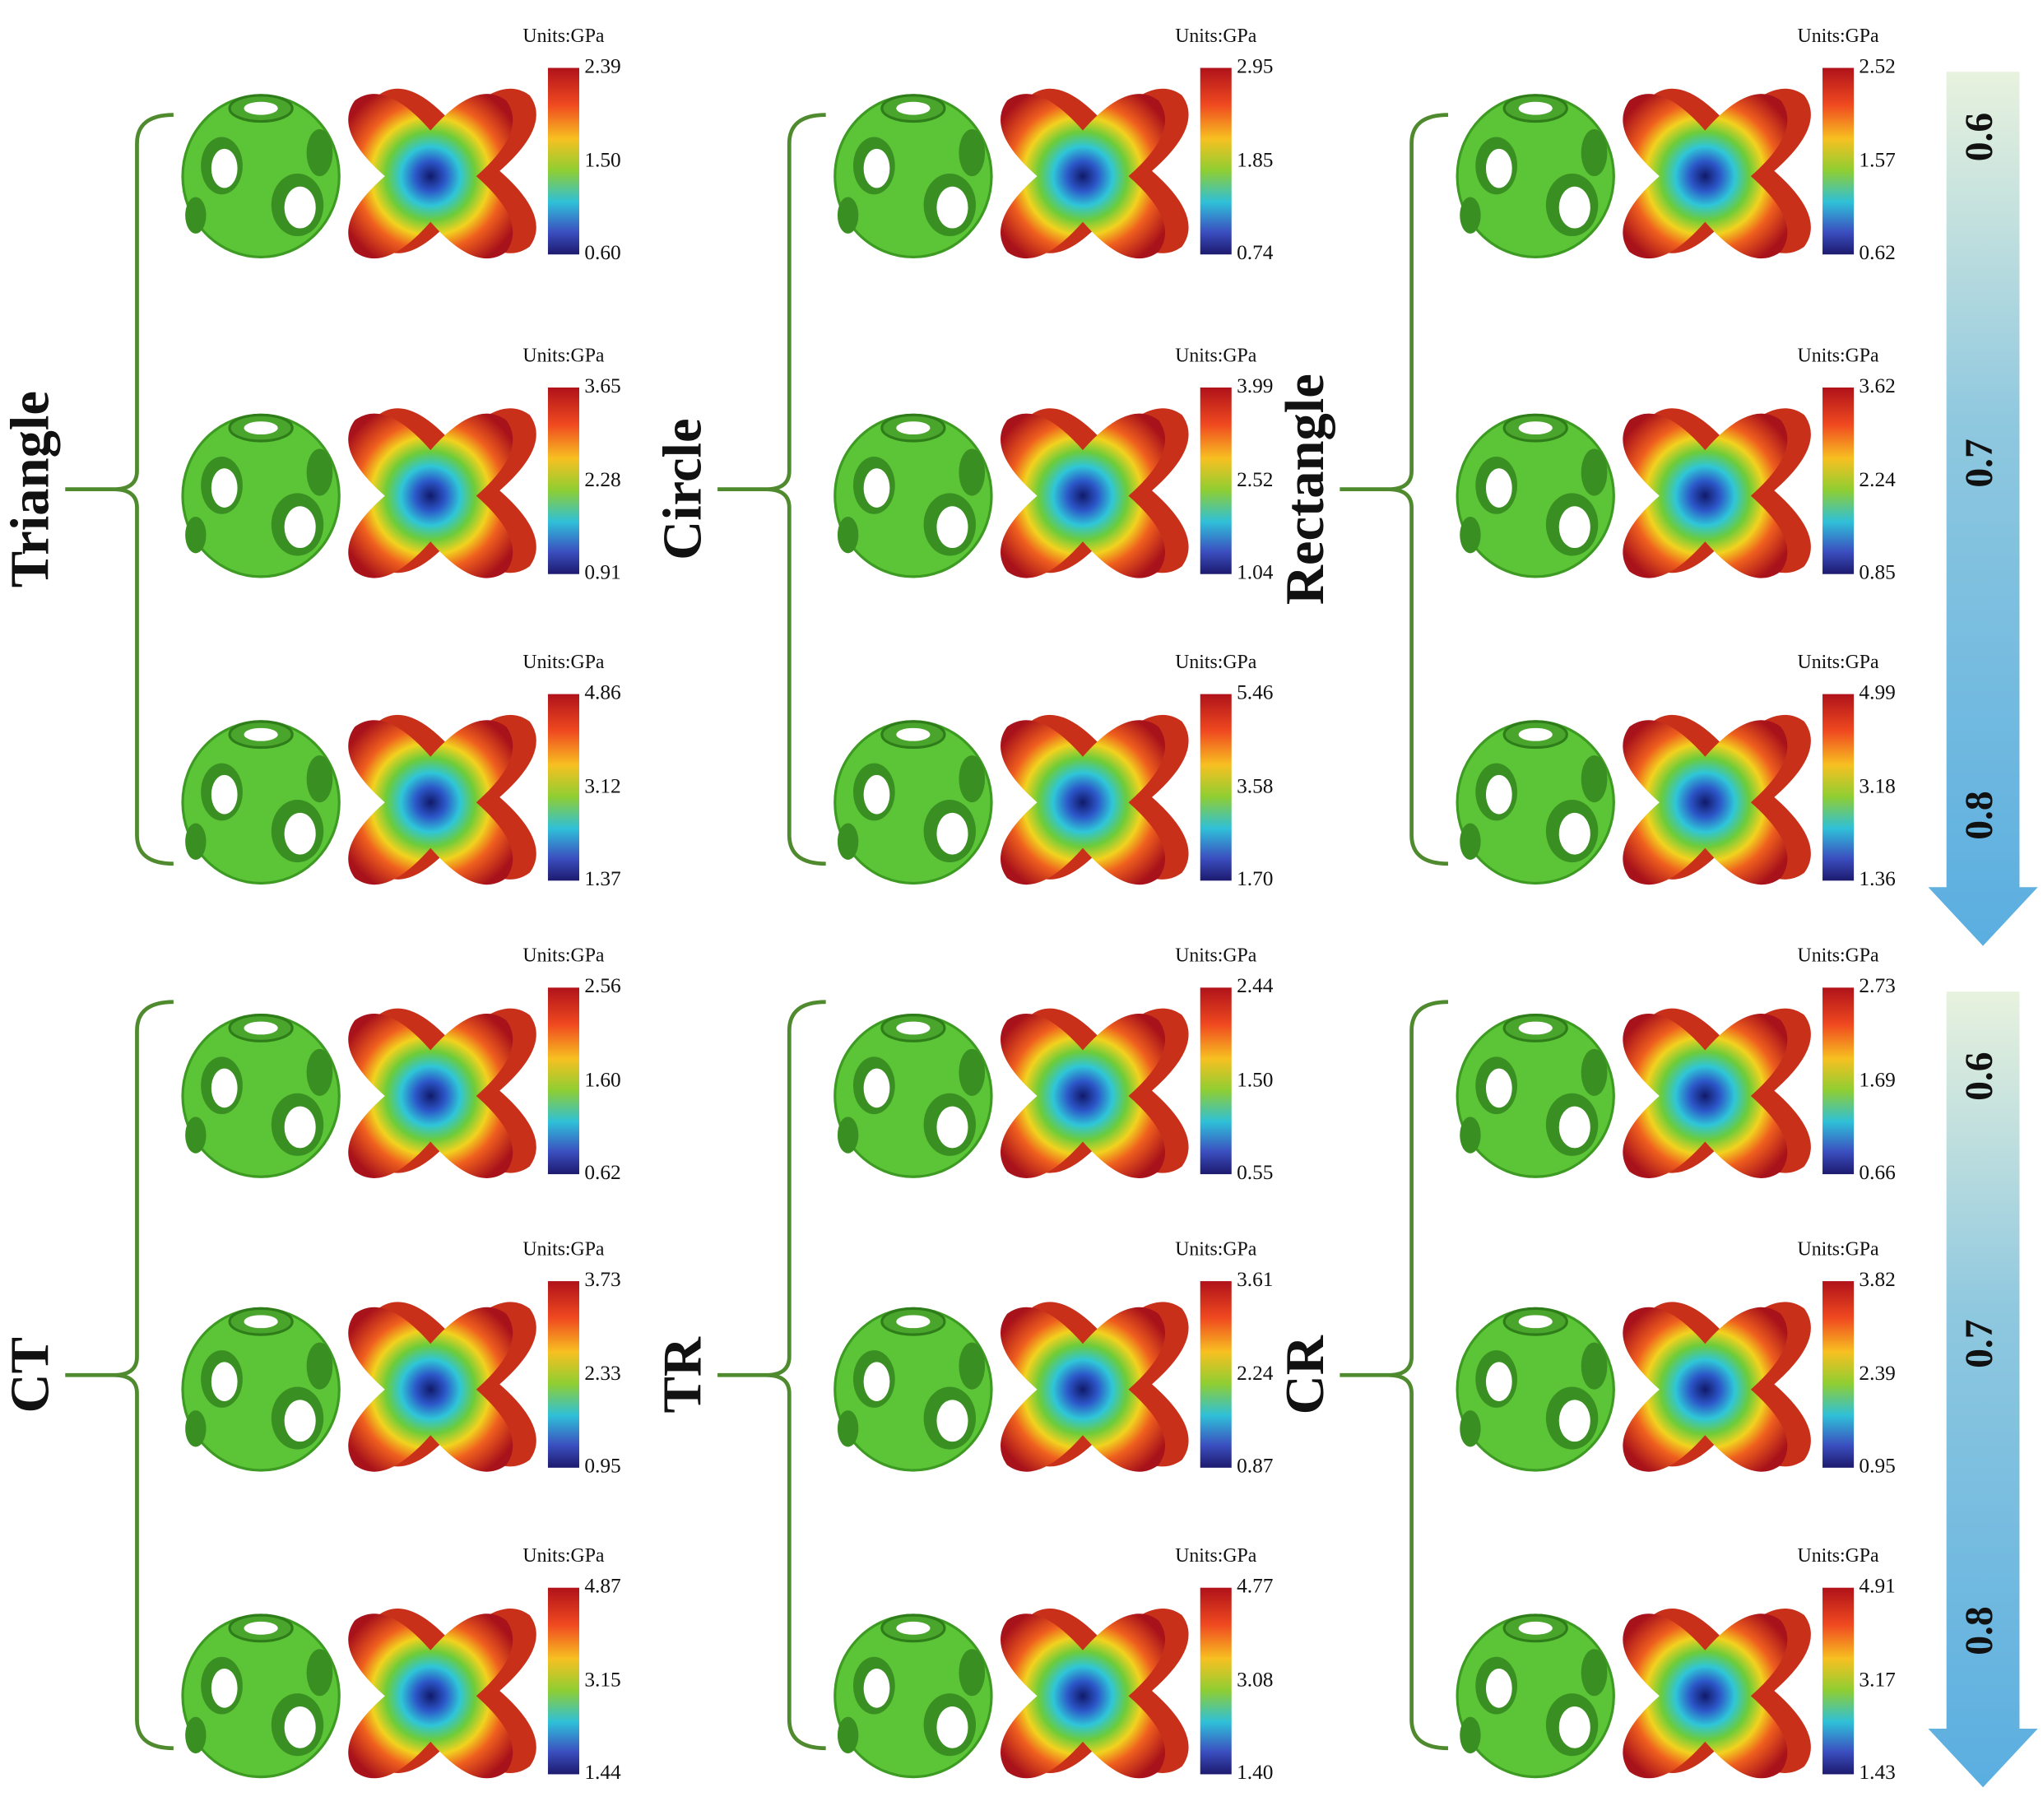 The width and height of the screenshot is (2043, 1820). What do you see at coordinates (1305, 1374) in the screenshot?
I see `group-label: CR` at bounding box center [1305, 1374].